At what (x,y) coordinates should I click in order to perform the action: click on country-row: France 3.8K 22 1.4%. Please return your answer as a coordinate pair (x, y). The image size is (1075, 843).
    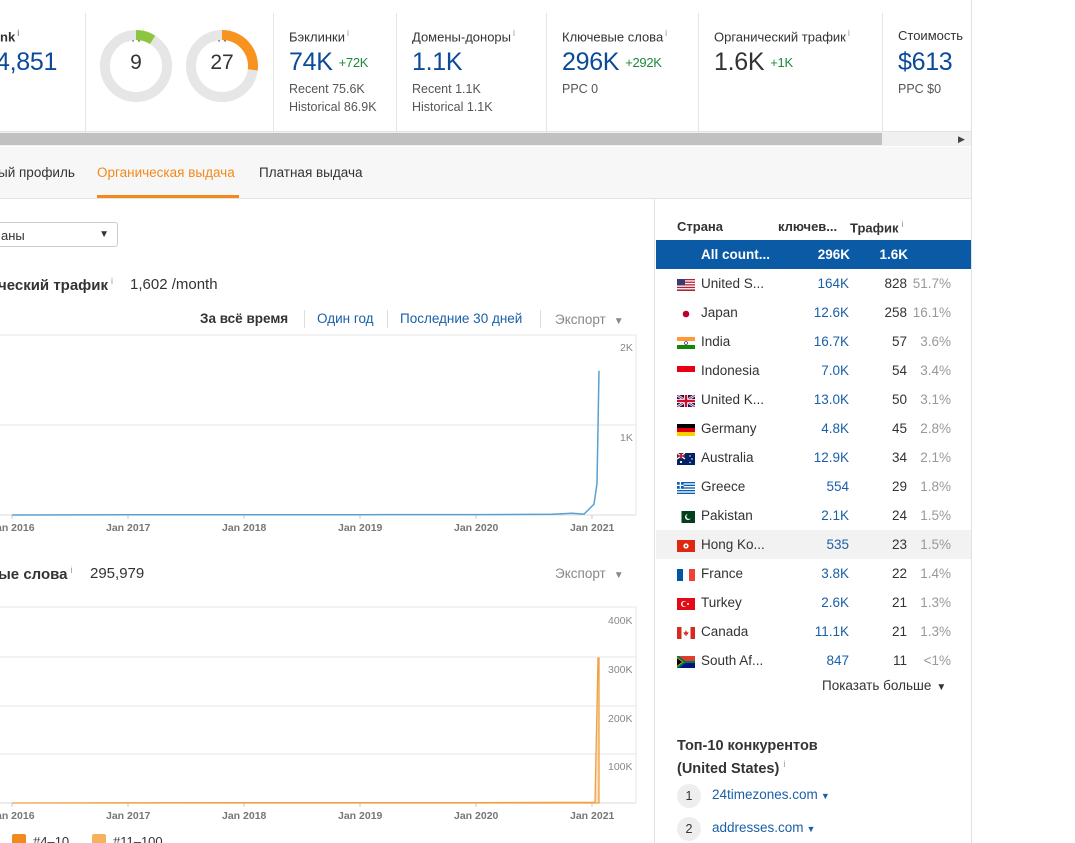
    Looking at the image, I should click on (813, 573).